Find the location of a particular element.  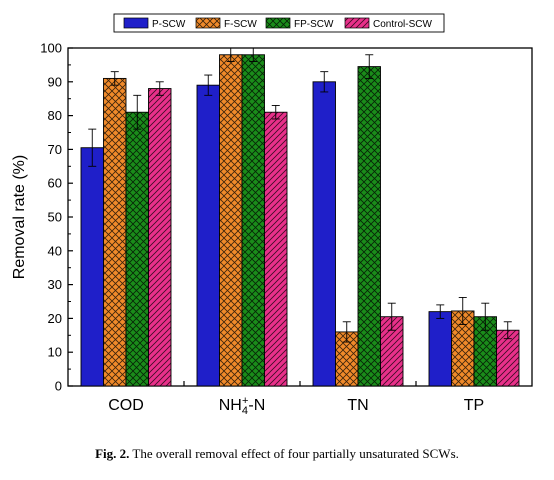

x-tick-label: COD is located at coordinates (126, 405).